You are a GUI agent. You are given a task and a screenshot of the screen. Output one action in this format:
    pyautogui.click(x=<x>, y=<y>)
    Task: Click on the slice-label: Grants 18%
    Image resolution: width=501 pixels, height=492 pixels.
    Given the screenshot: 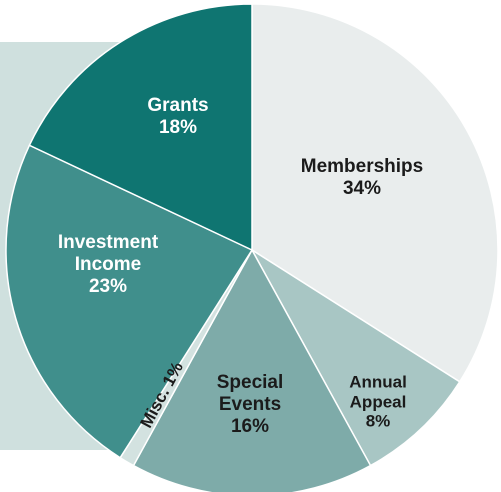 What is the action you would take?
    pyautogui.click(x=178, y=117)
    